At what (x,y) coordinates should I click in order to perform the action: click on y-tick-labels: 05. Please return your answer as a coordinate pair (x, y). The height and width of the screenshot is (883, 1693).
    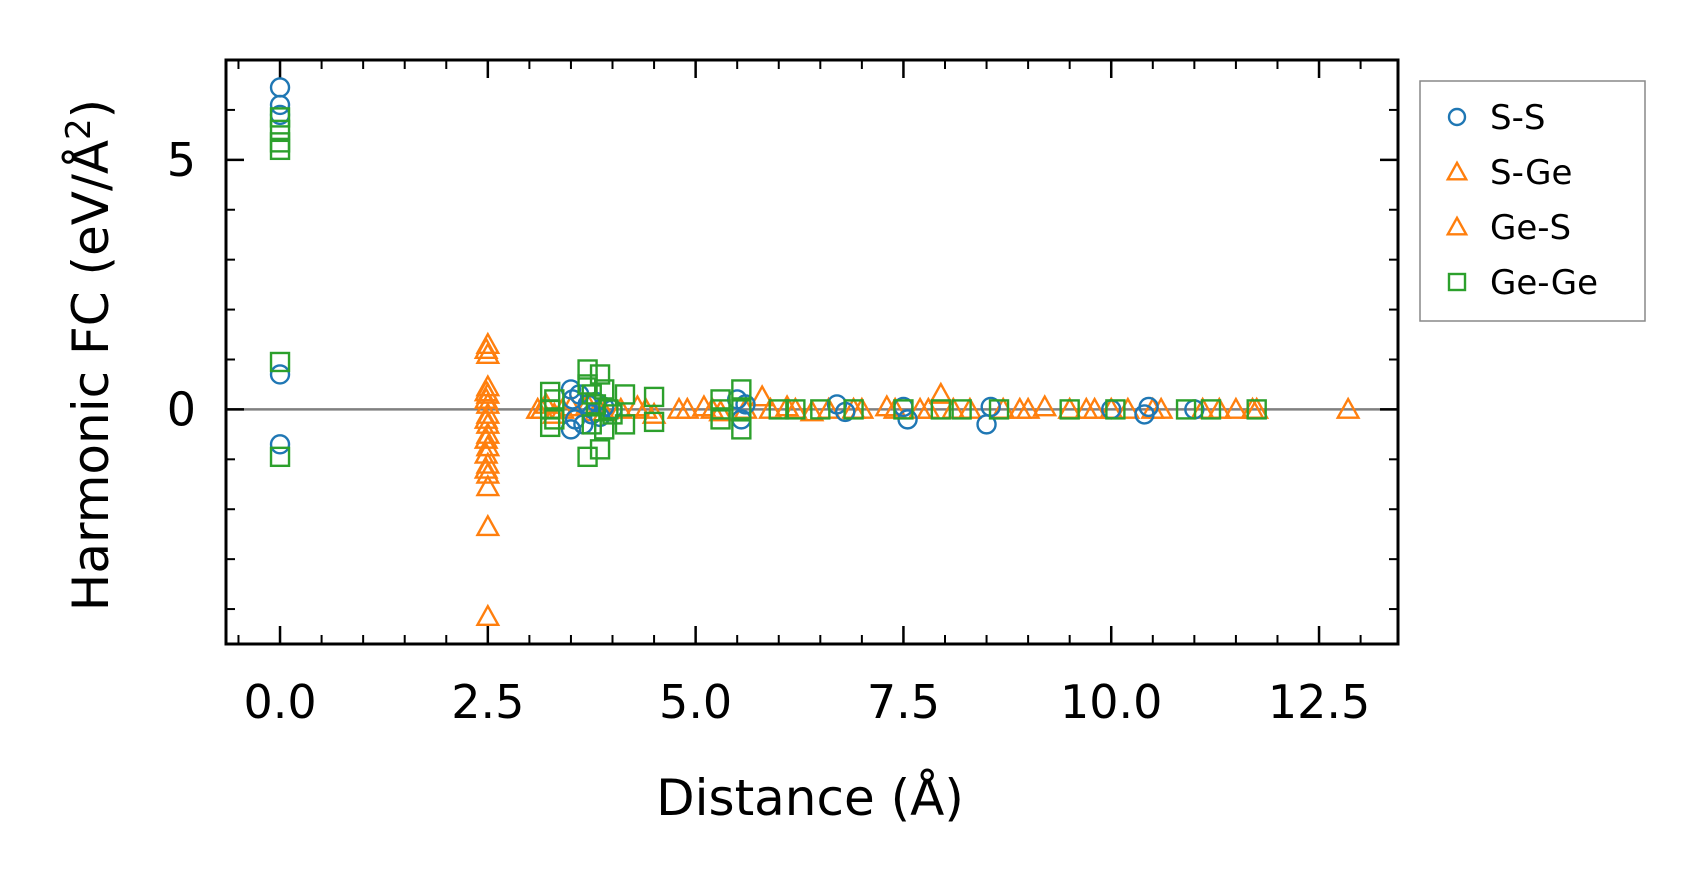
    Looking at the image, I should click on (181, 285).